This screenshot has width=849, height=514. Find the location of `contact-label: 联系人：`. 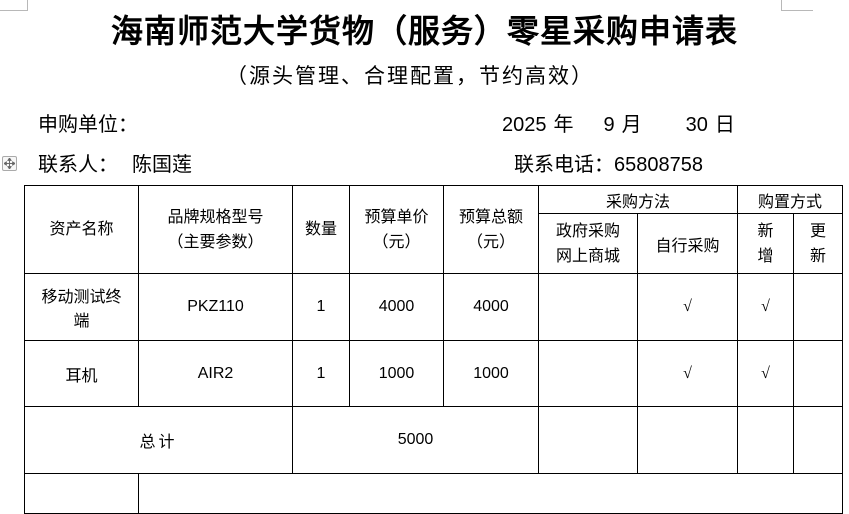

contact-label: 联系人： is located at coordinates (78, 165).